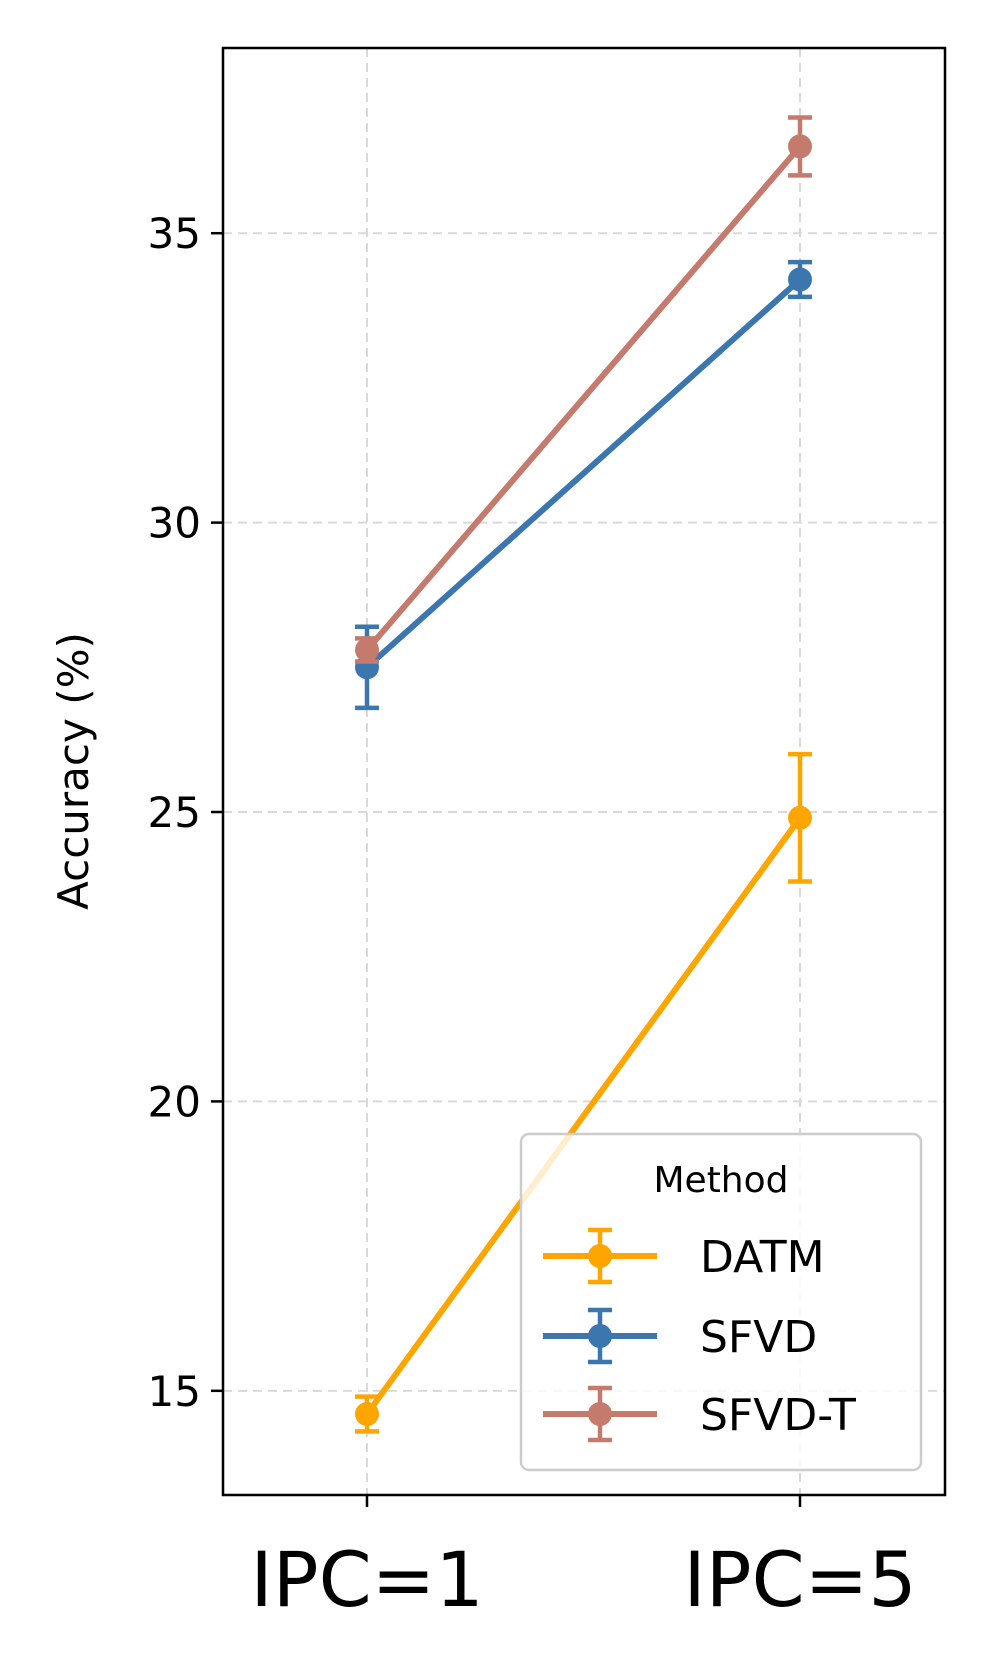 The image size is (997, 1661). I want to click on legend-box, so click(721, 1302).